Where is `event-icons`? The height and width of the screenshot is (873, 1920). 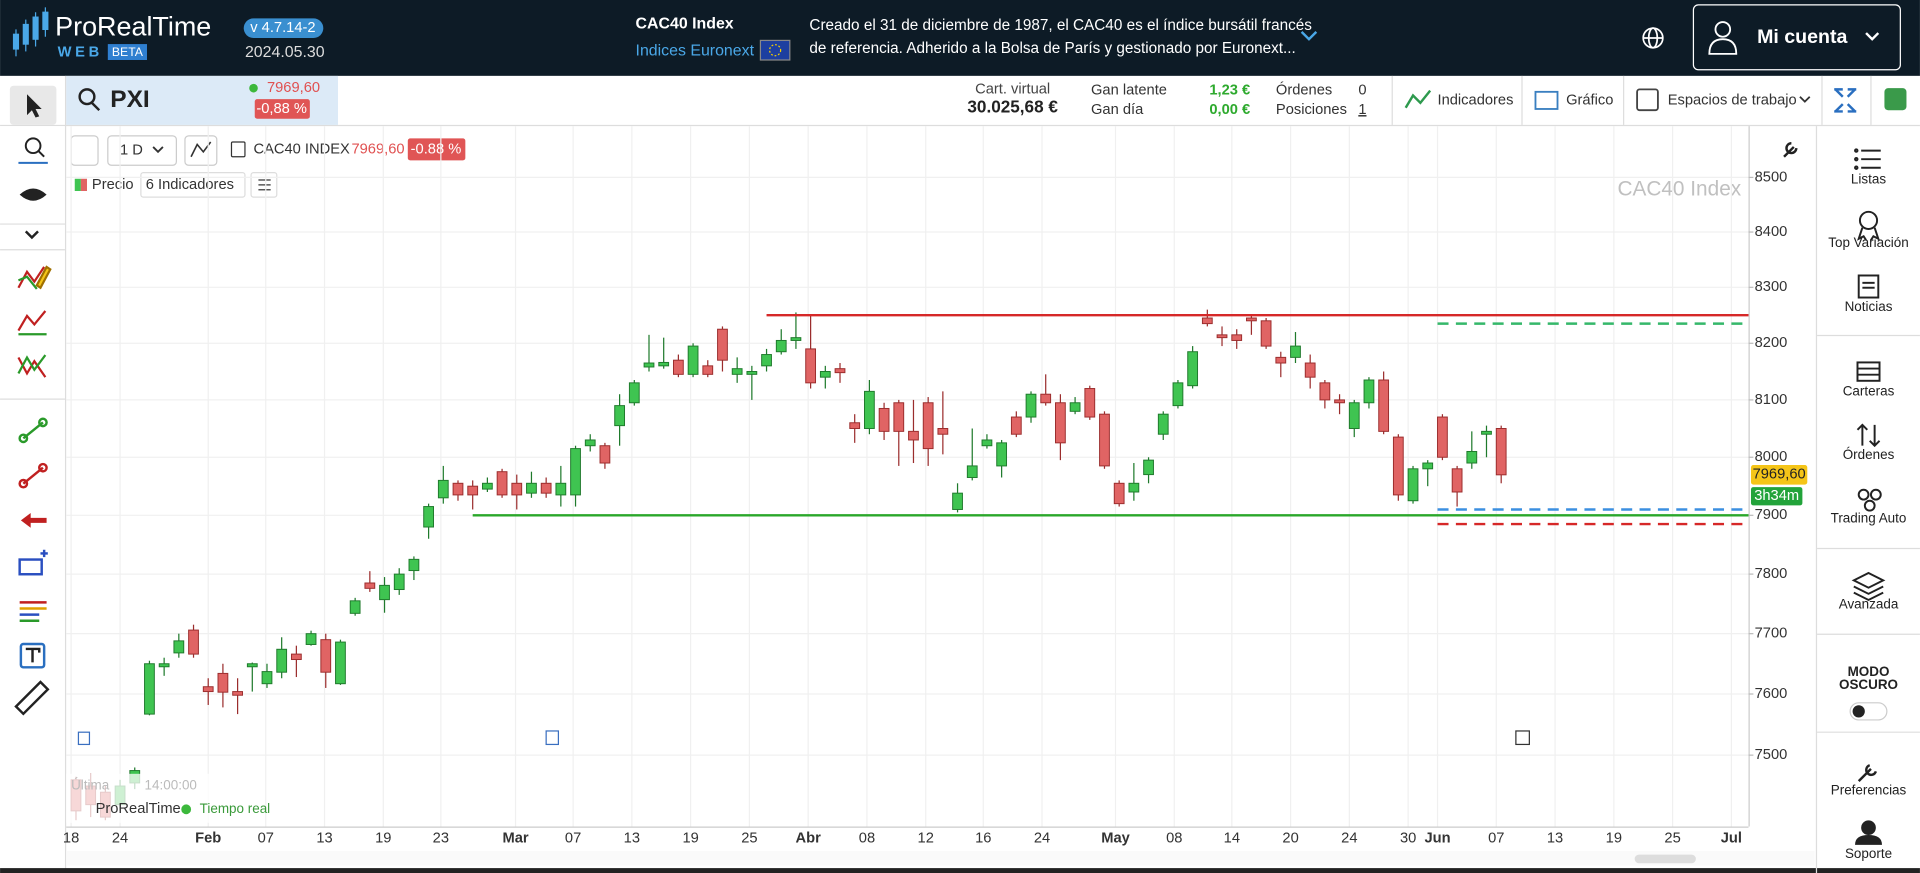
event-icons is located at coordinates (803, 738).